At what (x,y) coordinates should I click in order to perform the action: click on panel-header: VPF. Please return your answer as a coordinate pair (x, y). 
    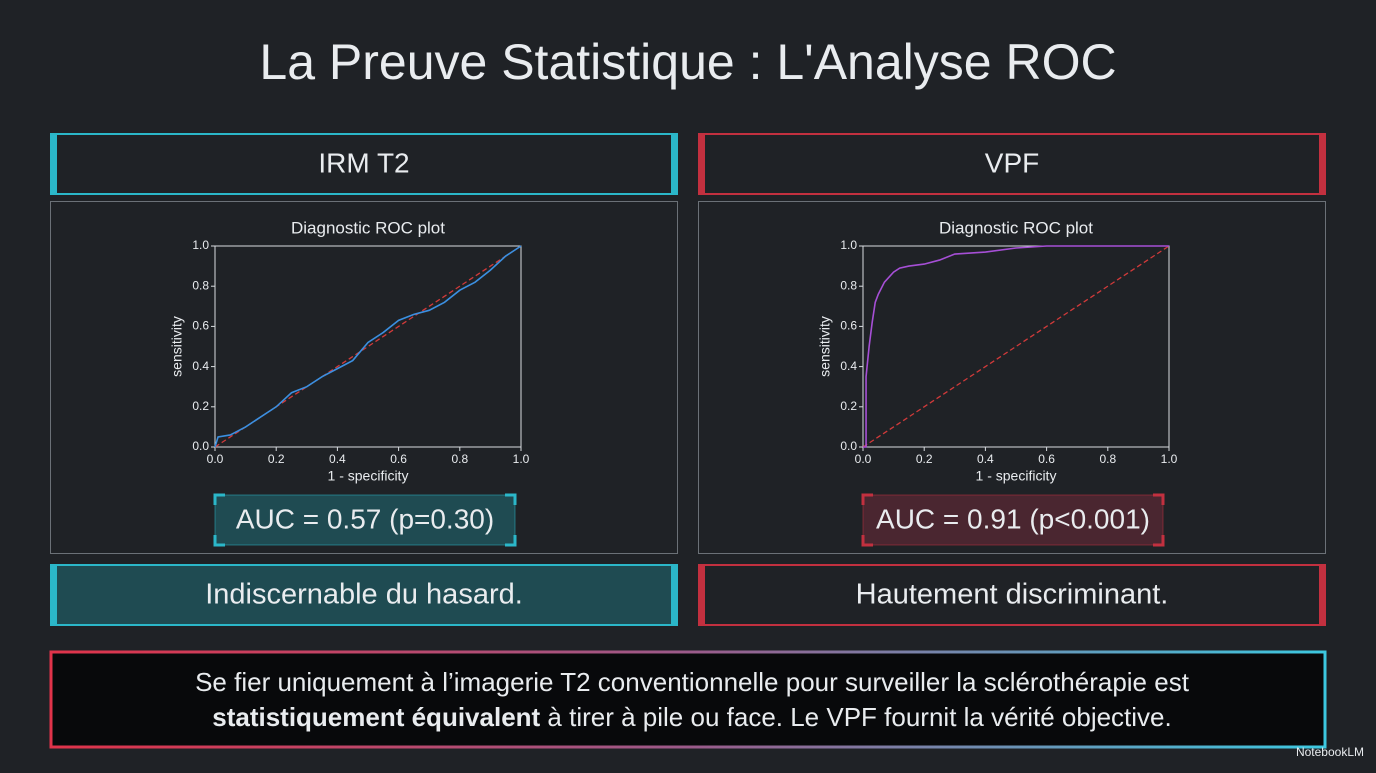
    Looking at the image, I should click on (1012, 162).